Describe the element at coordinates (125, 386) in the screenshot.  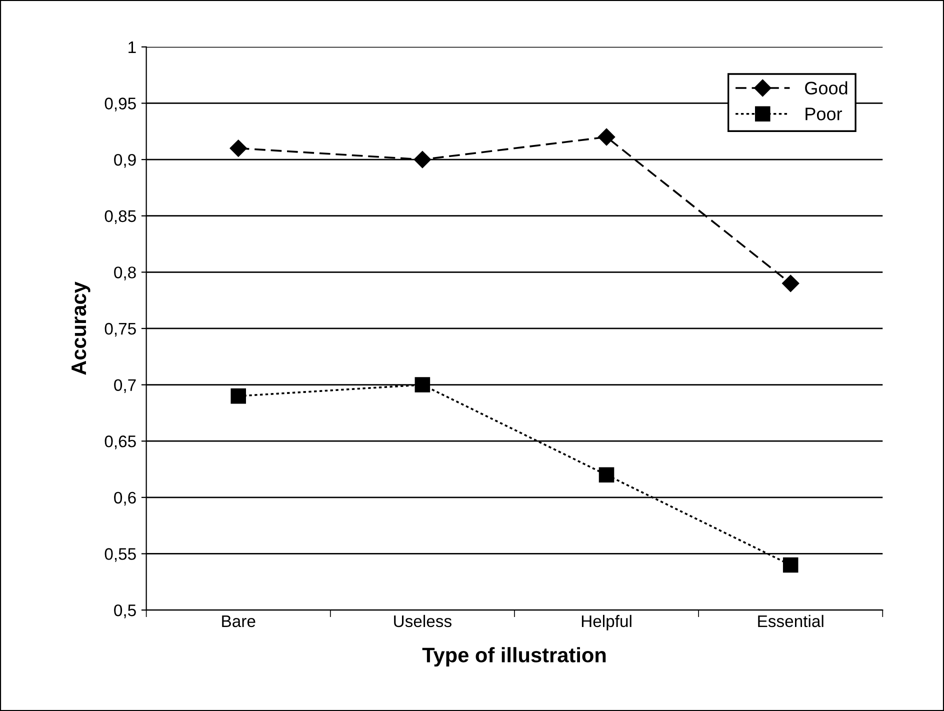
I see `y-tick-label: 0,7` at that location.